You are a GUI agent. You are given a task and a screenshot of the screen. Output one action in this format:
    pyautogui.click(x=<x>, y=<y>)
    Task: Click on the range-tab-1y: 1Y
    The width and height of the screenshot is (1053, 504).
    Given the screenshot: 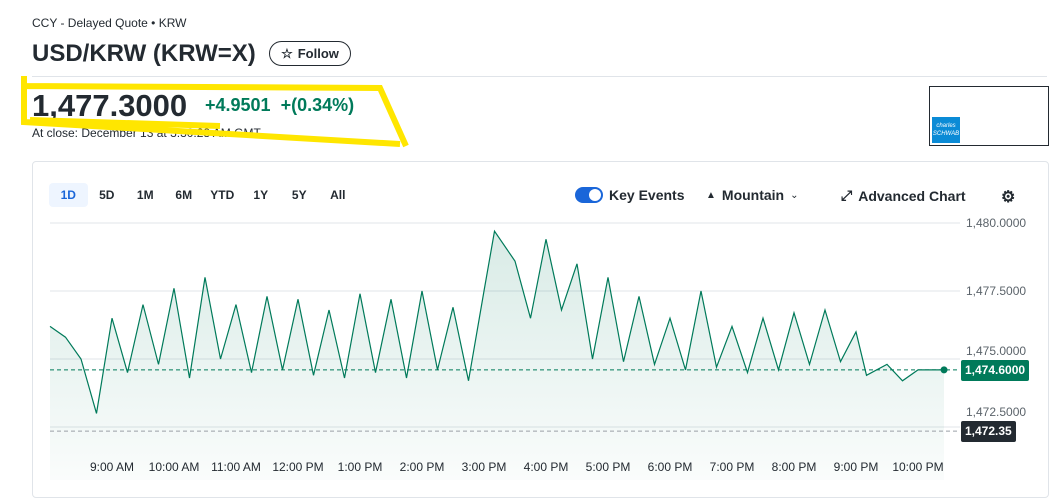 What is the action you would take?
    pyautogui.click(x=261, y=195)
    